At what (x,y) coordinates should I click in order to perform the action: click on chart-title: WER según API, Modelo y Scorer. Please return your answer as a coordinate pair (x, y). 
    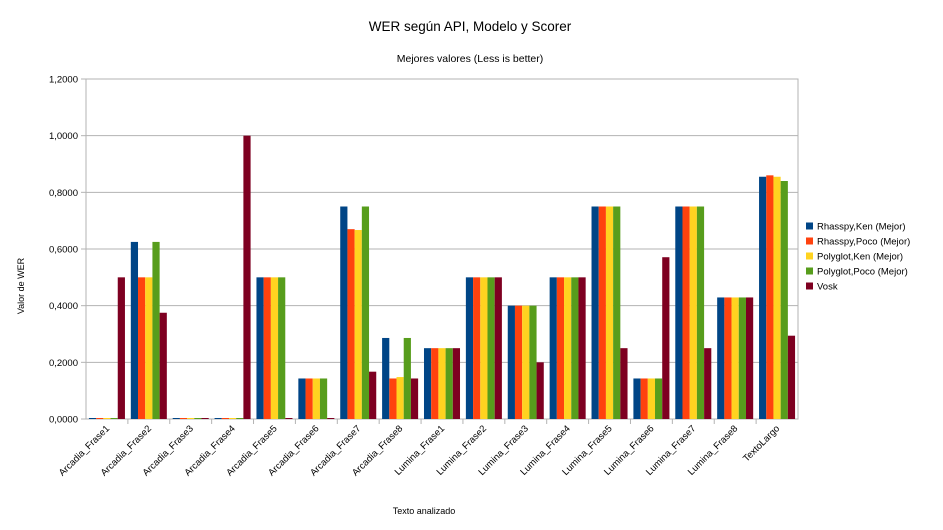
    Looking at the image, I should click on (470, 26).